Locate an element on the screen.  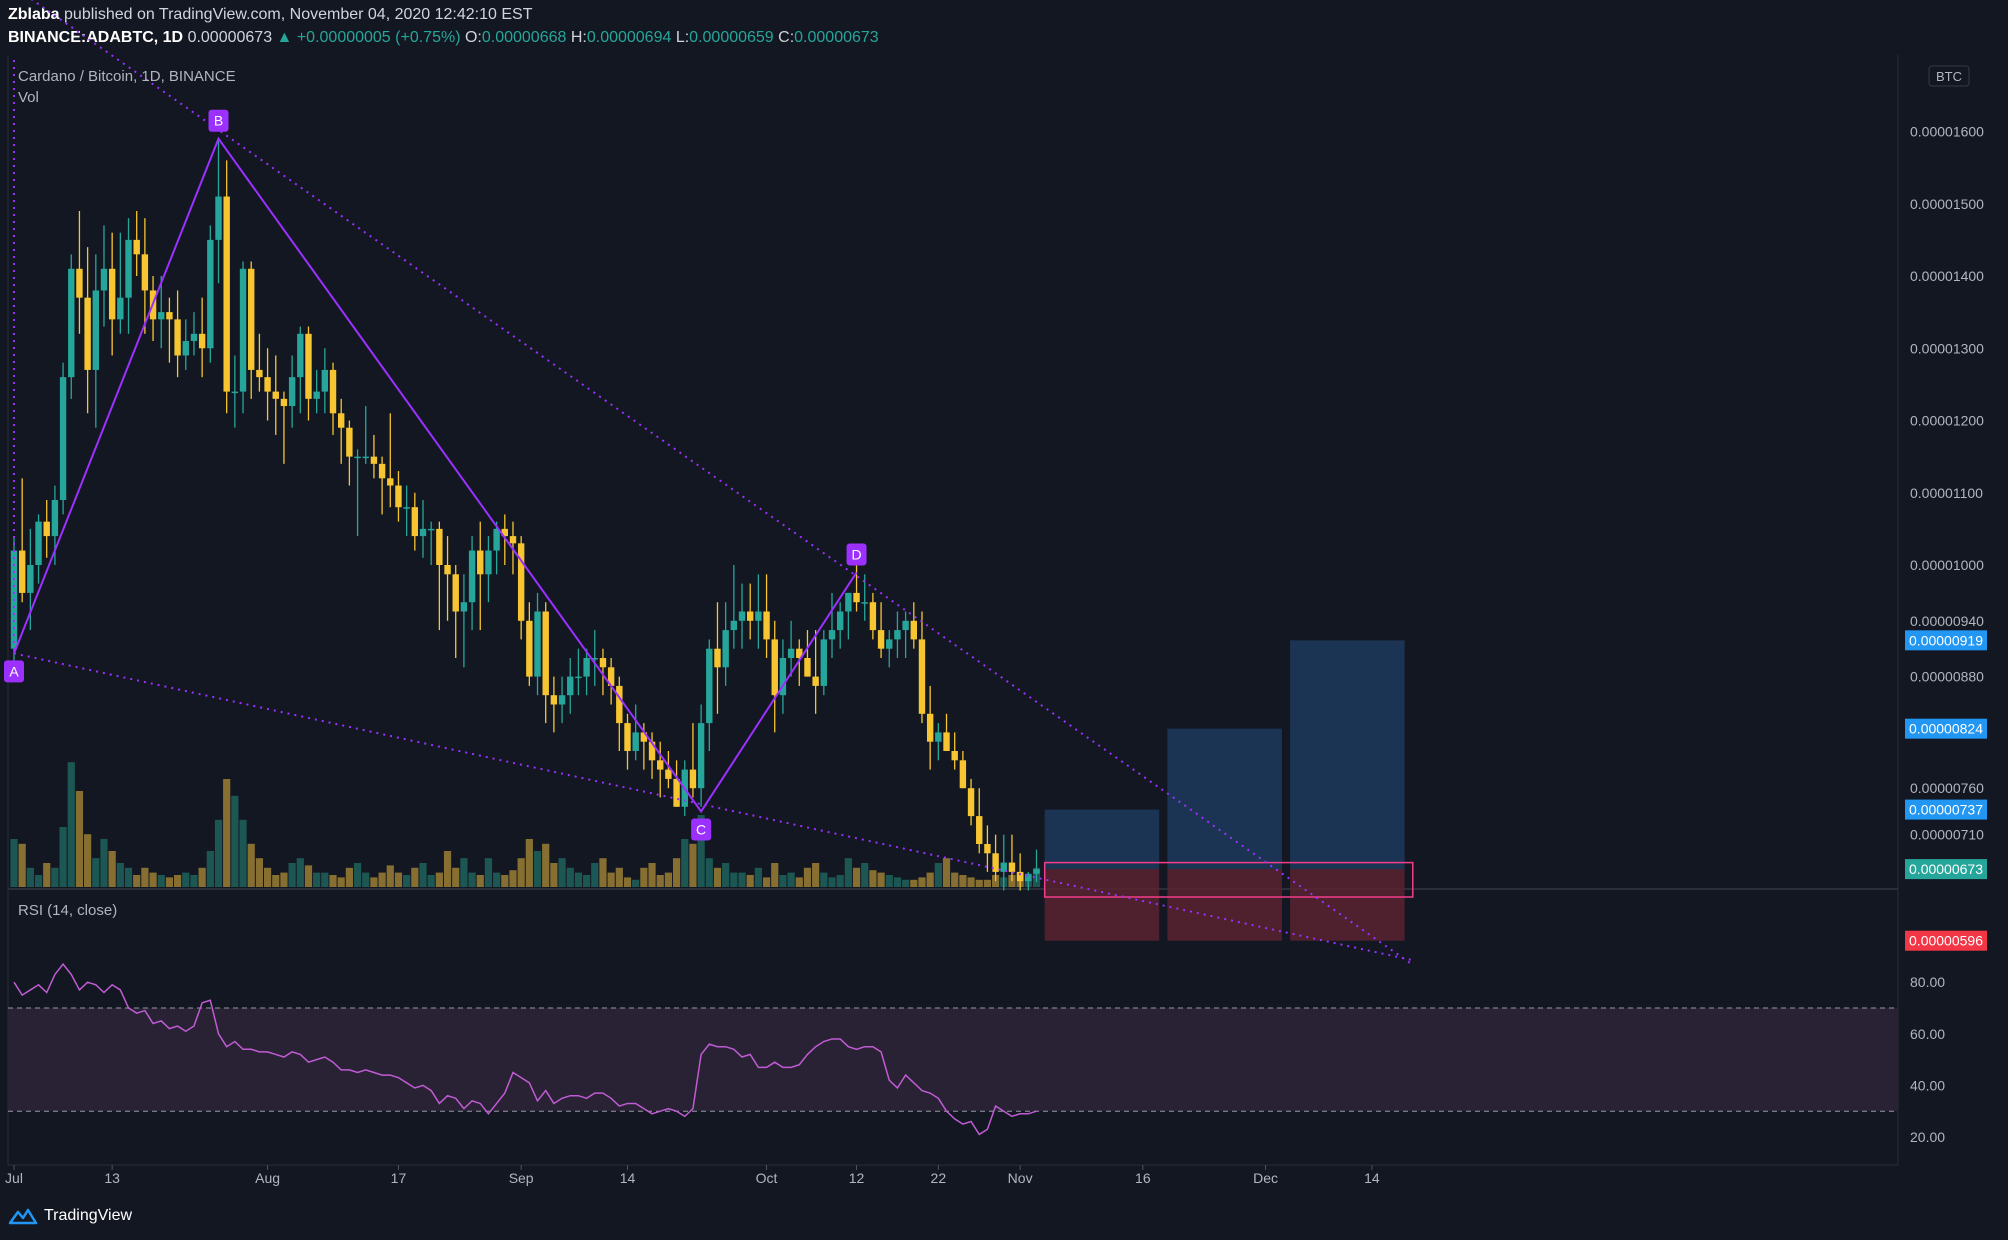
pattern-point-badge is located at coordinates (856, 554).